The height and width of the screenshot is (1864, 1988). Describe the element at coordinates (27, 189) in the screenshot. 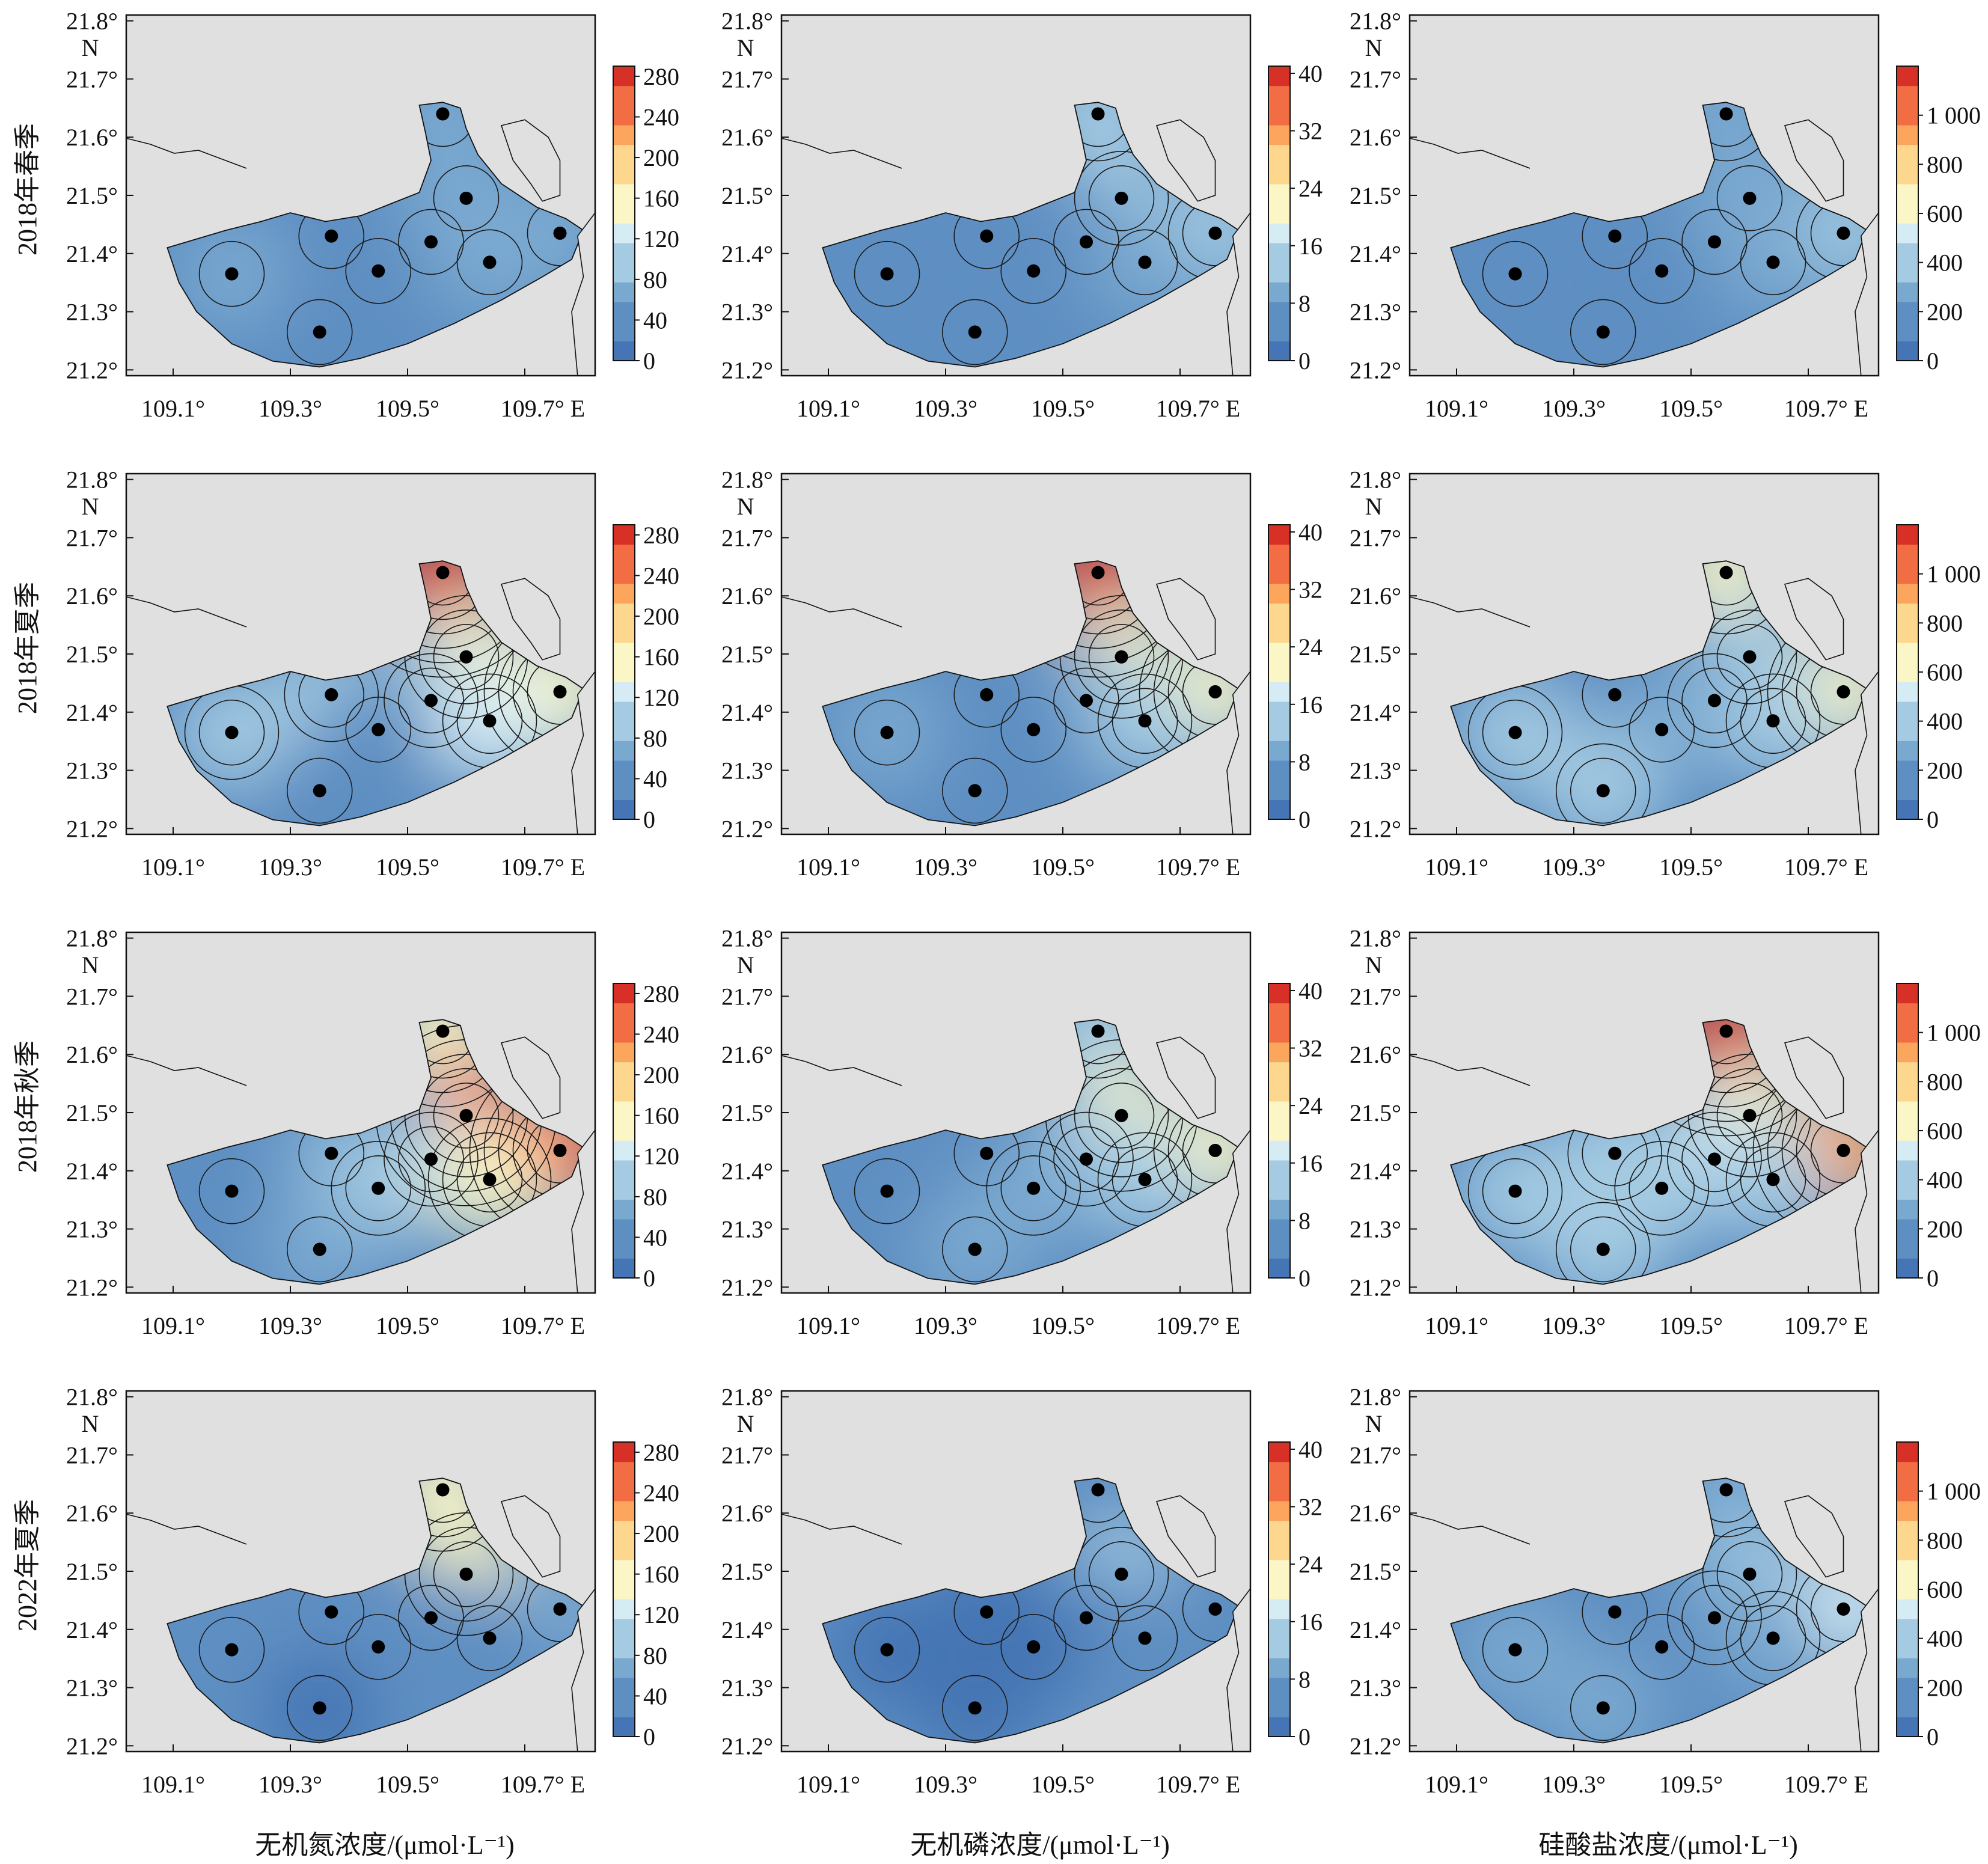

I see `row-label: 2018年春季` at that location.